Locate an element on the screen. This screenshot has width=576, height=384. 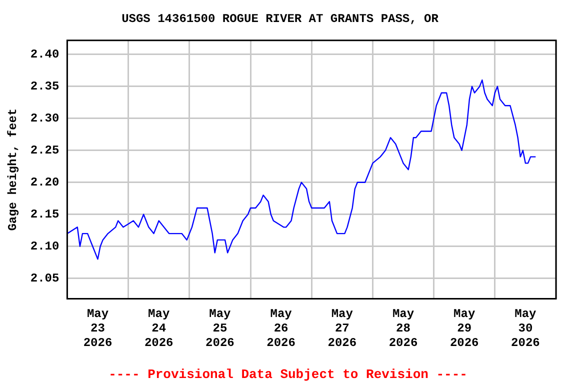
y-tick-label: 2.25 is located at coordinates (45, 150).